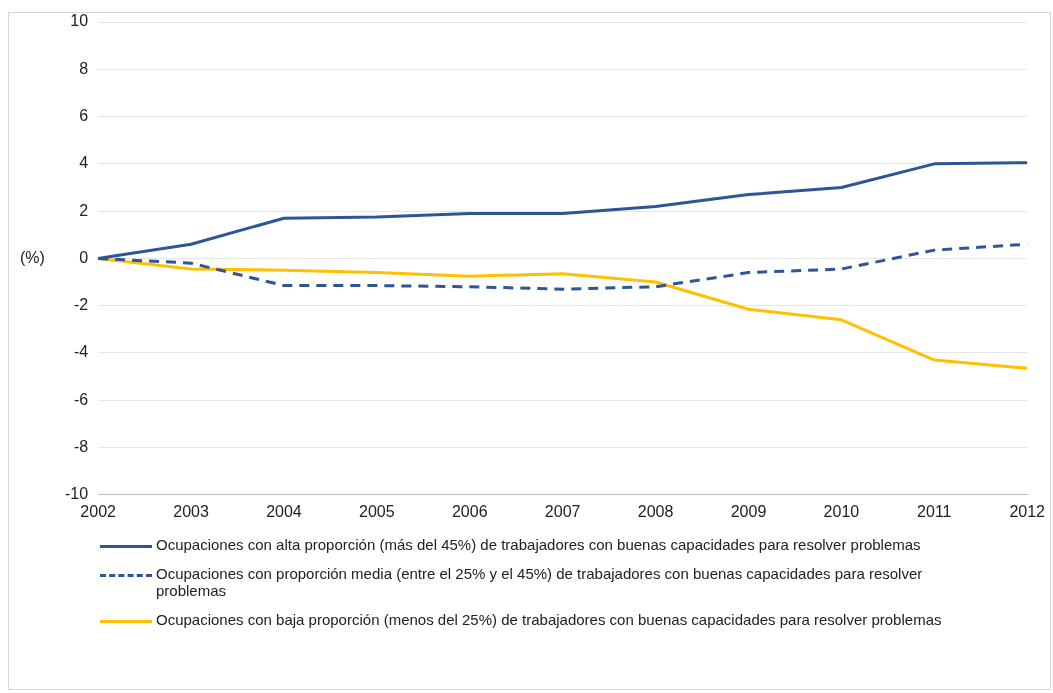 The width and height of the screenshot is (1053, 693). Describe the element at coordinates (934, 511) in the screenshot. I see `x-tick-label: 2011` at that location.